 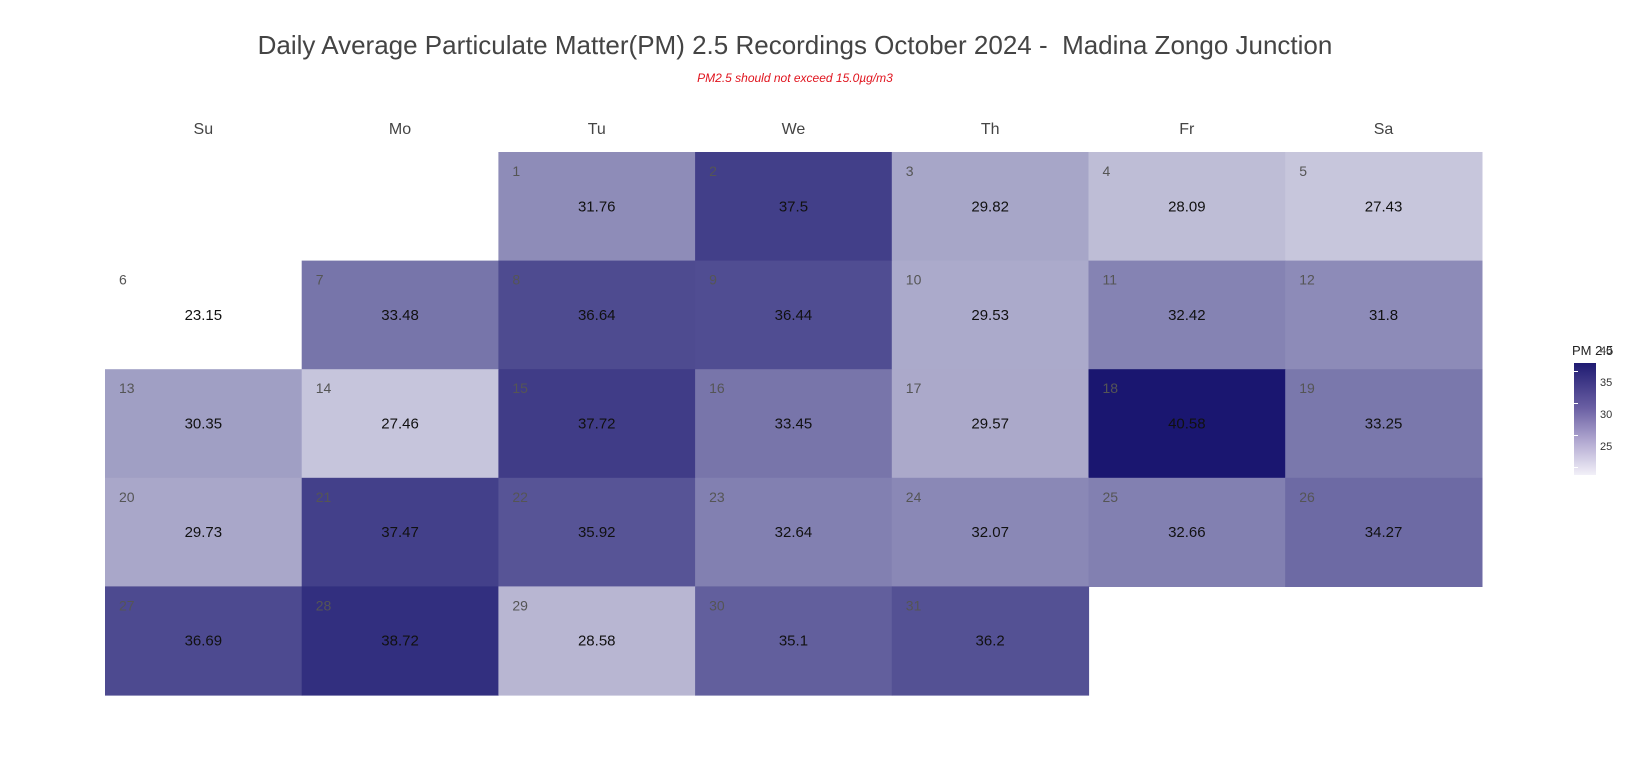 I want to click on day-number-13: 13, so click(x=127, y=388).